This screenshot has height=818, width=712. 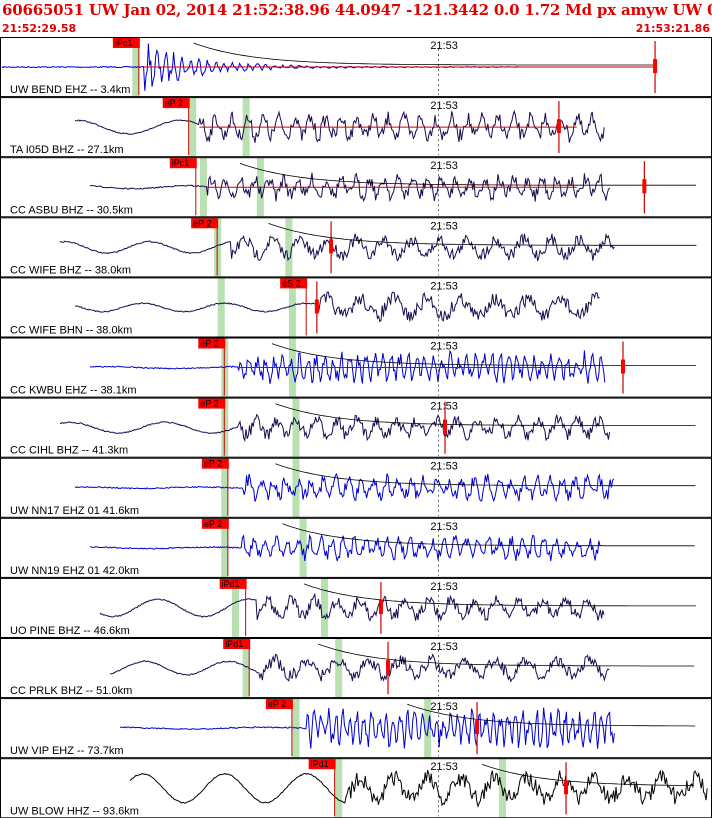 What do you see at coordinates (74, 811) in the screenshot?
I see `station-label: UW BLOW HHZ -- 93.6km` at bounding box center [74, 811].